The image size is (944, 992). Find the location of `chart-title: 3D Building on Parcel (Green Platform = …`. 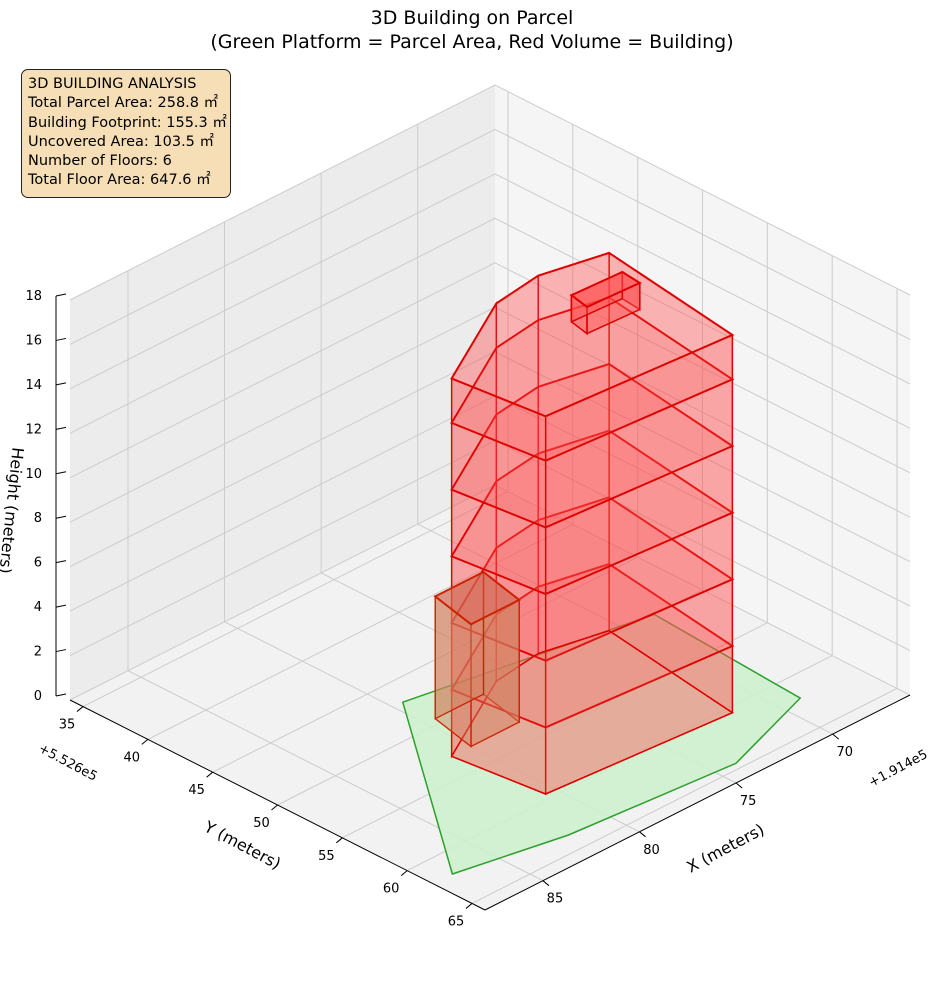

chart-title: 3D Building on Parcel (Green Platform = … is located at coordinates (472, 30).